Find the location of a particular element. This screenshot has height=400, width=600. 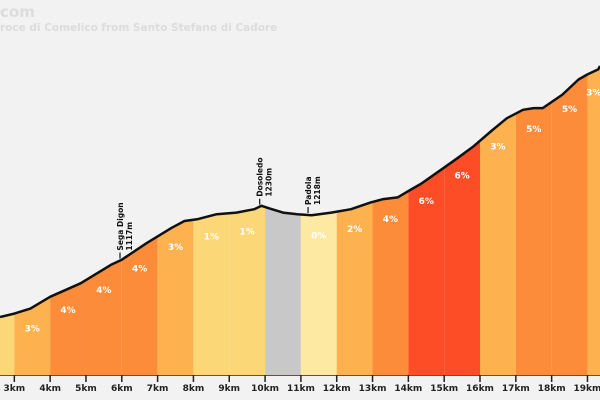

landmark-name: Padola is located at coordinates (308, 190).